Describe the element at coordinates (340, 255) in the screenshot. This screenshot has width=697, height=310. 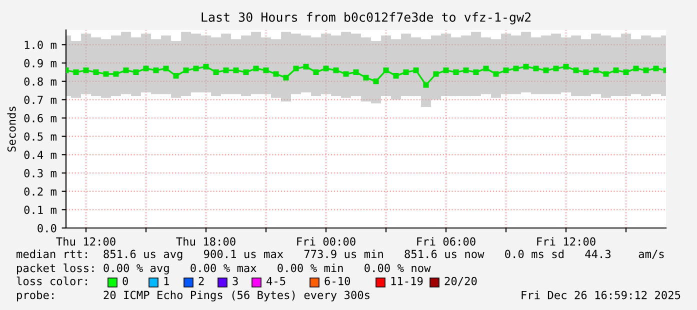
I see `text: median rtt: 851.6 us avg 900.1 us max 773.9 us min 851.6 us now 0.0 ms sd 44.3 am/s` at that location.